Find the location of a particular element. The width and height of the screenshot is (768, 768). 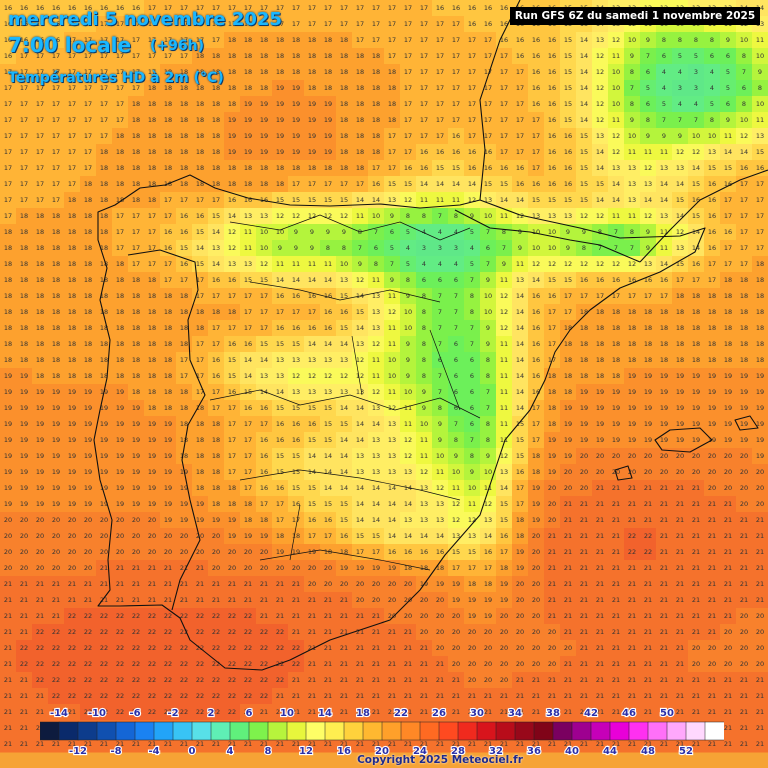

temperature-value: 6 is located at coordinates (456, 360).